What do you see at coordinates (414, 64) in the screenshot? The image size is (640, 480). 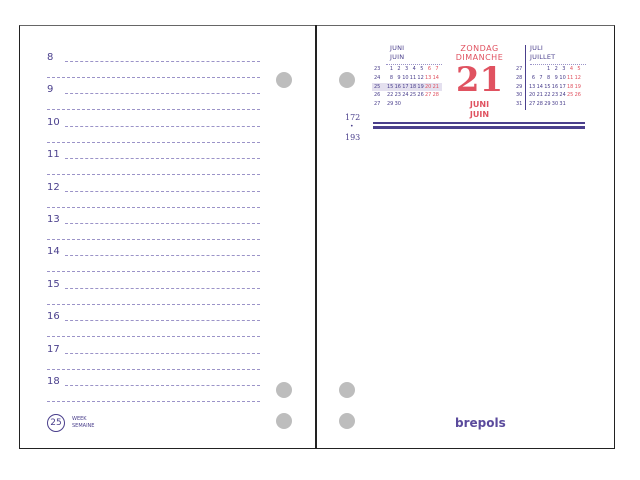 I see `june-rule` at bounding box center [414, 64].